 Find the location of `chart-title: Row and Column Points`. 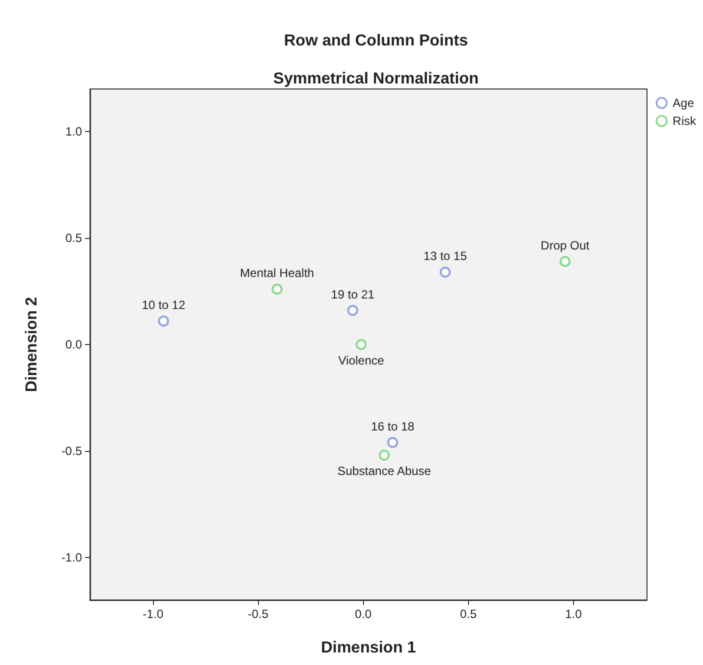

chart-title: Row and Column Points is located at coordinates (376, 41).